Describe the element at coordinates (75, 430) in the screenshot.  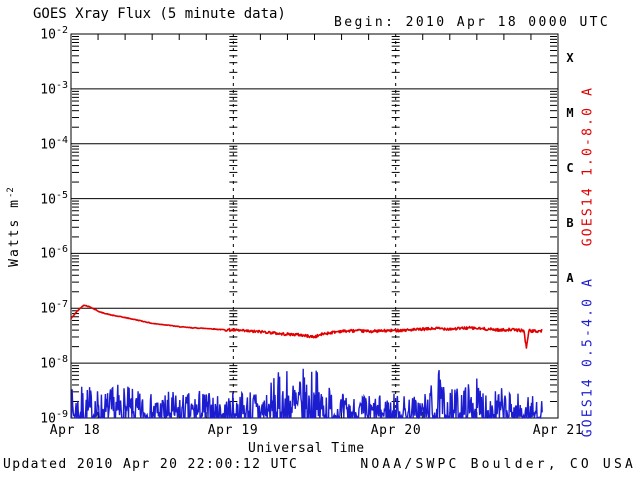
I see `x-tick-label-apr18: Apr 18` at that location.